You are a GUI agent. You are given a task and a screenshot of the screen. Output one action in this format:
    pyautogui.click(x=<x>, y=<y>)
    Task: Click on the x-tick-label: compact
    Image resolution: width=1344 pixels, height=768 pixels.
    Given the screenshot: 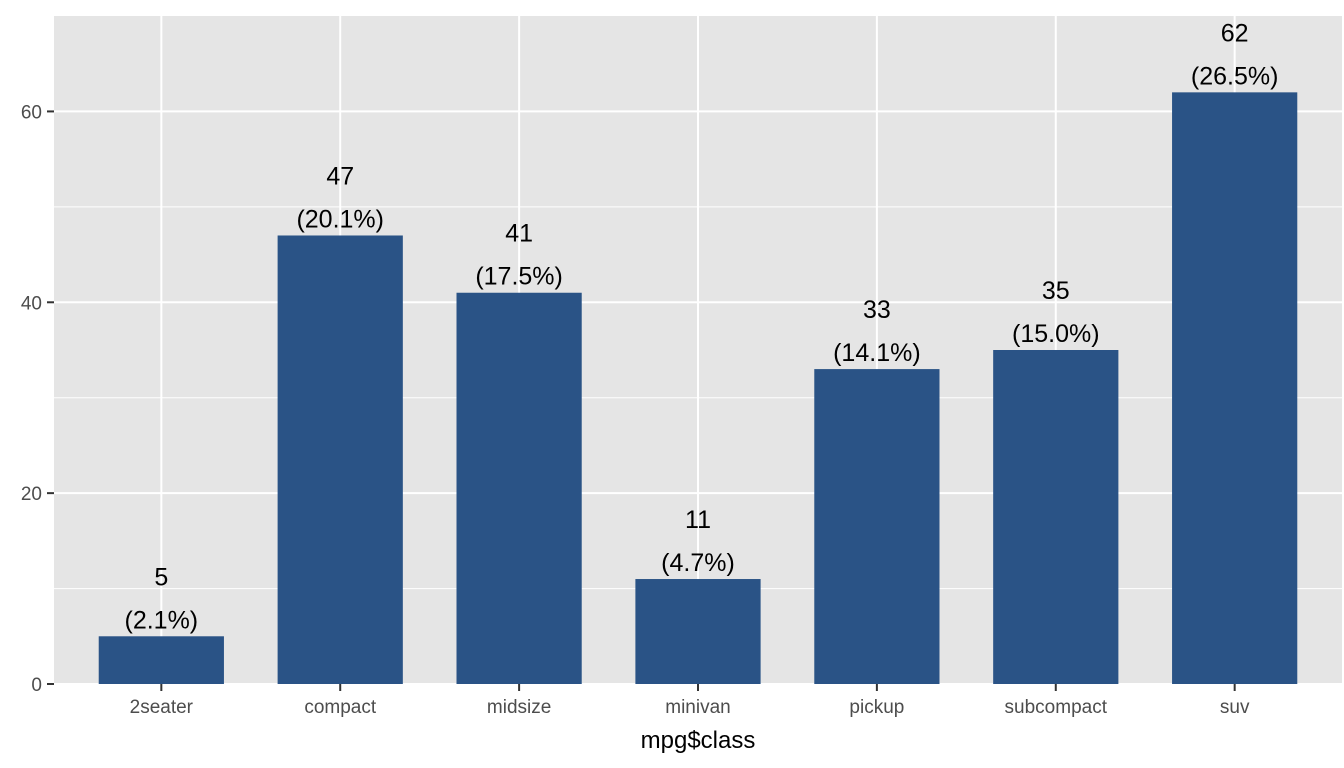 What is the action you would take?
    pyautogui.click(x=340, y=707)
    